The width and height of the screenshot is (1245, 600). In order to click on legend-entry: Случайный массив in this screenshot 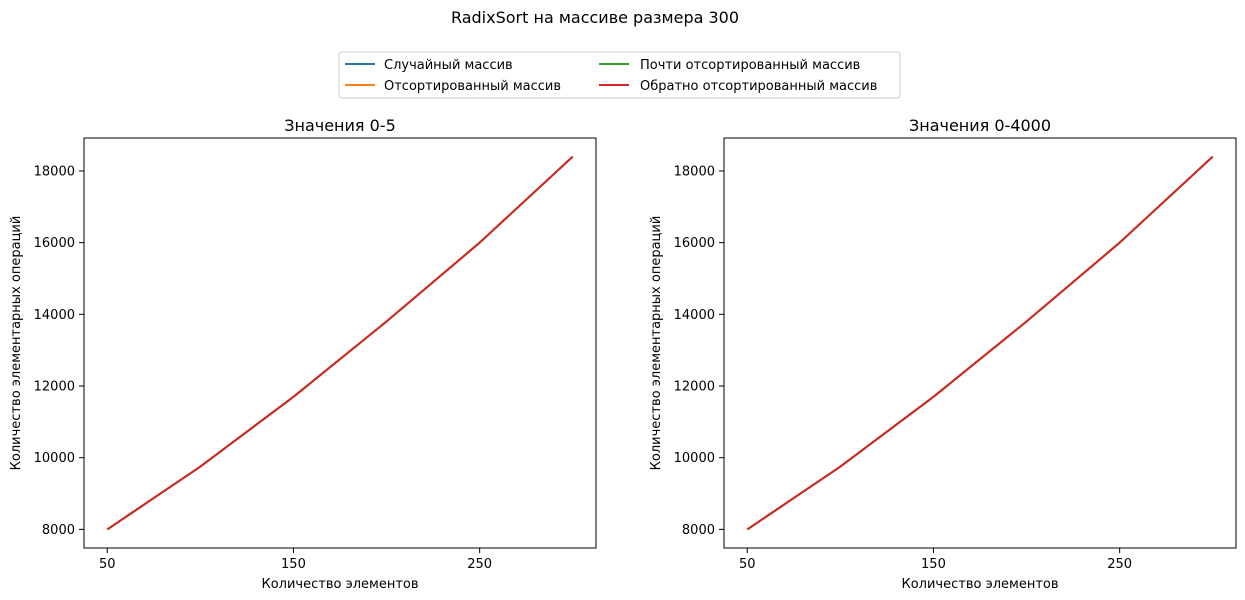, I will do `click(429, 65)`.